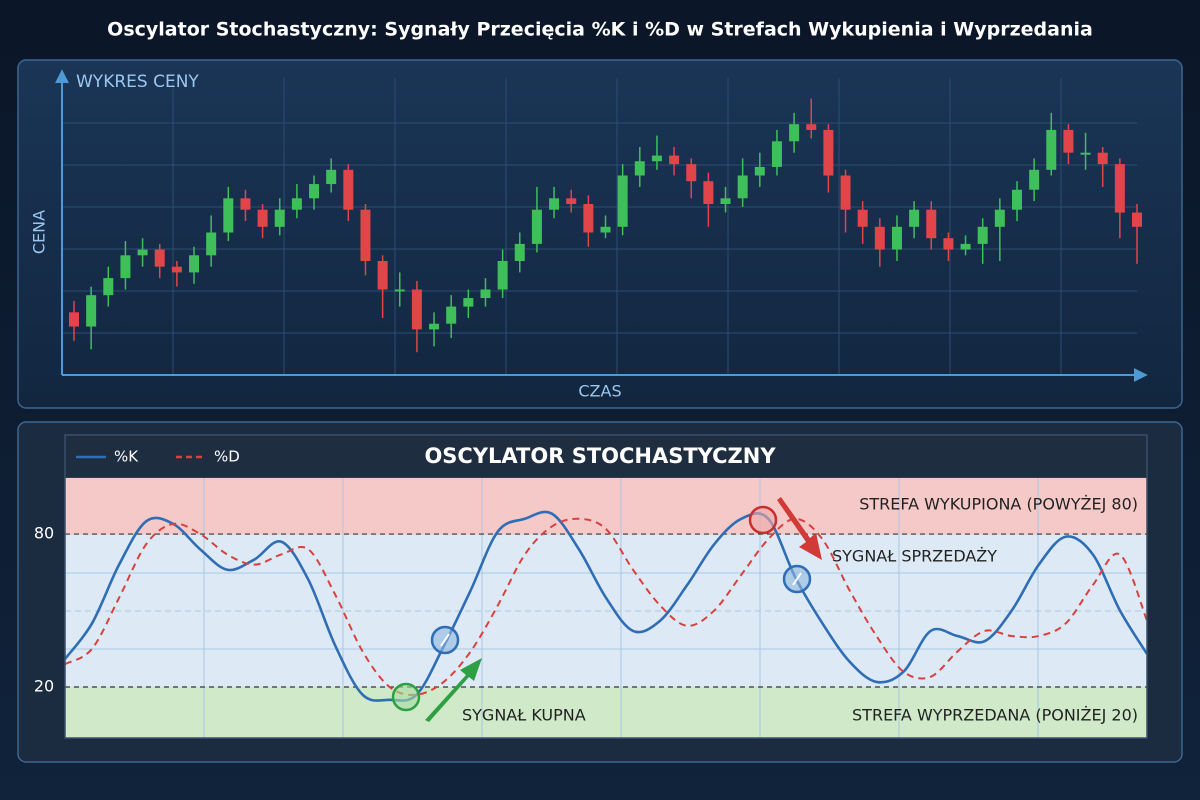  Describe the element at coordinates (600, 456) in the screenshot. I see `chart-title: OSCYLATOR STOCHASTYCZNY` at that location.